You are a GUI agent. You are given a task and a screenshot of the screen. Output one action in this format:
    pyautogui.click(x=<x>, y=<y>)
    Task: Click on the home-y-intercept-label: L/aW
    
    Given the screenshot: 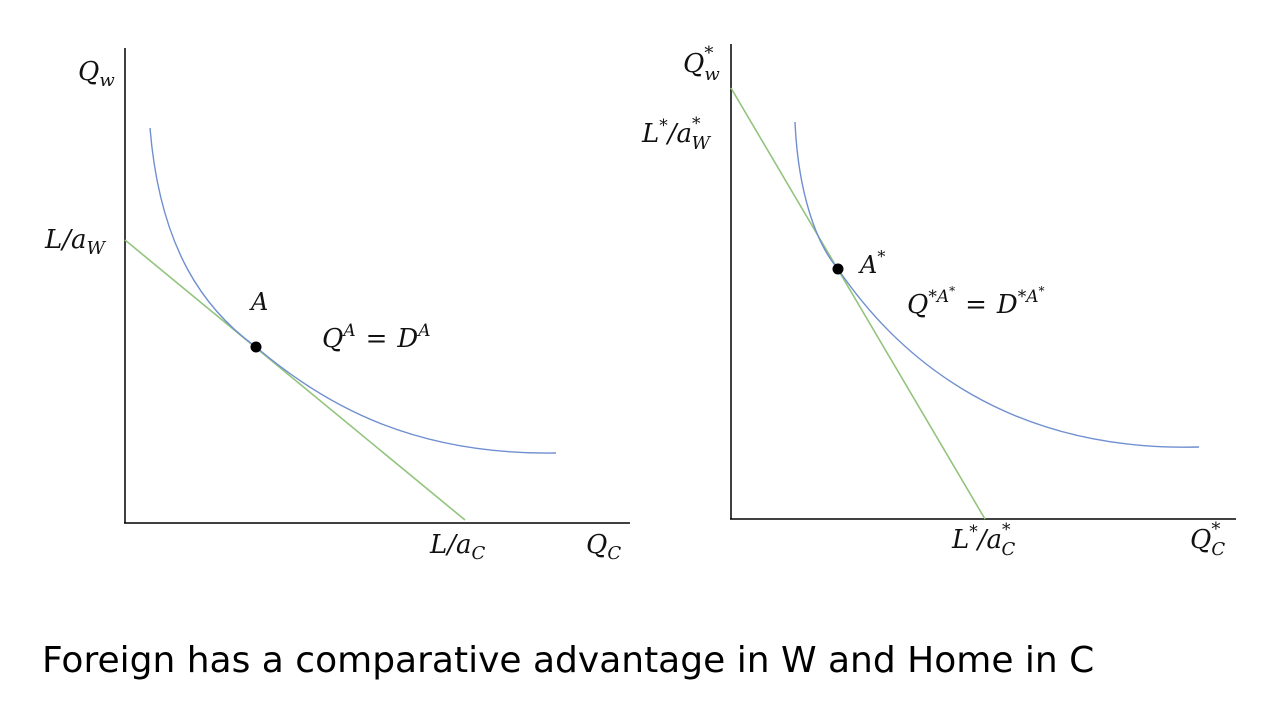 What is the action you would take?
    pyautogui.click(x=75, y=242)
    